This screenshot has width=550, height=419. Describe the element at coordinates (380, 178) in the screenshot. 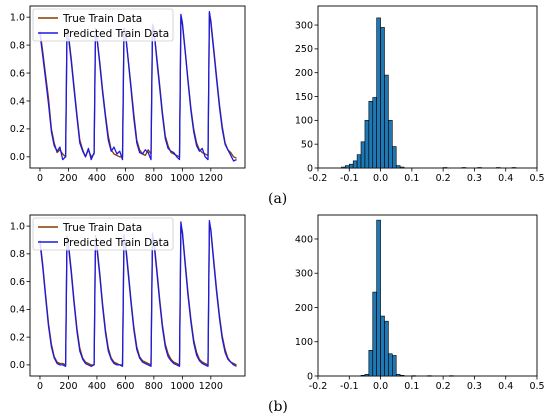

I see `x-tick-label: 0.0` at that location.